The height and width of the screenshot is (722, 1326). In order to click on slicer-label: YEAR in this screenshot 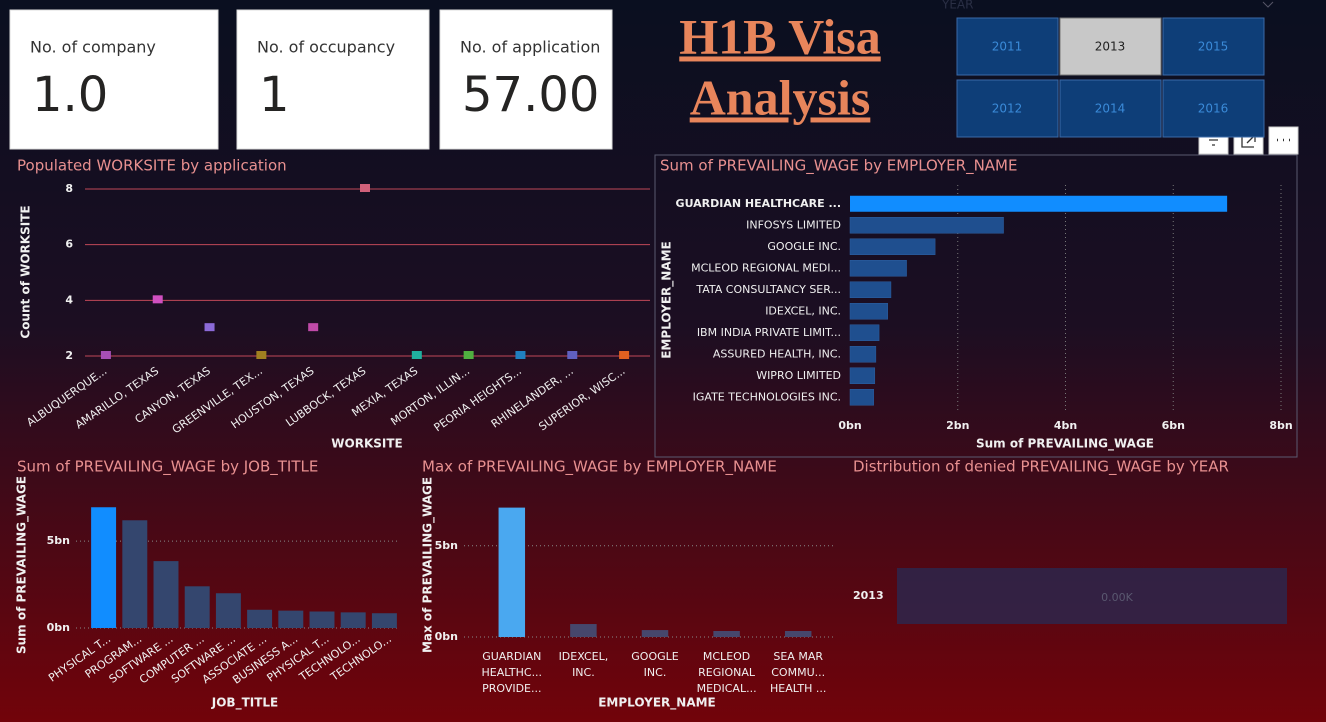, I will do `click(957, 6)`.